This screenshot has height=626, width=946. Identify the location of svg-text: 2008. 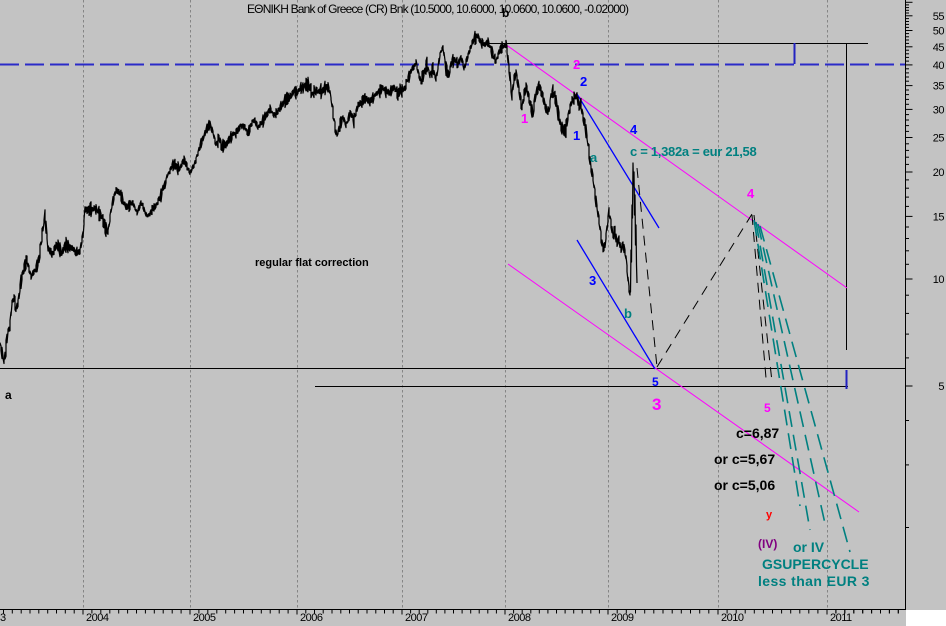
(519, 618).